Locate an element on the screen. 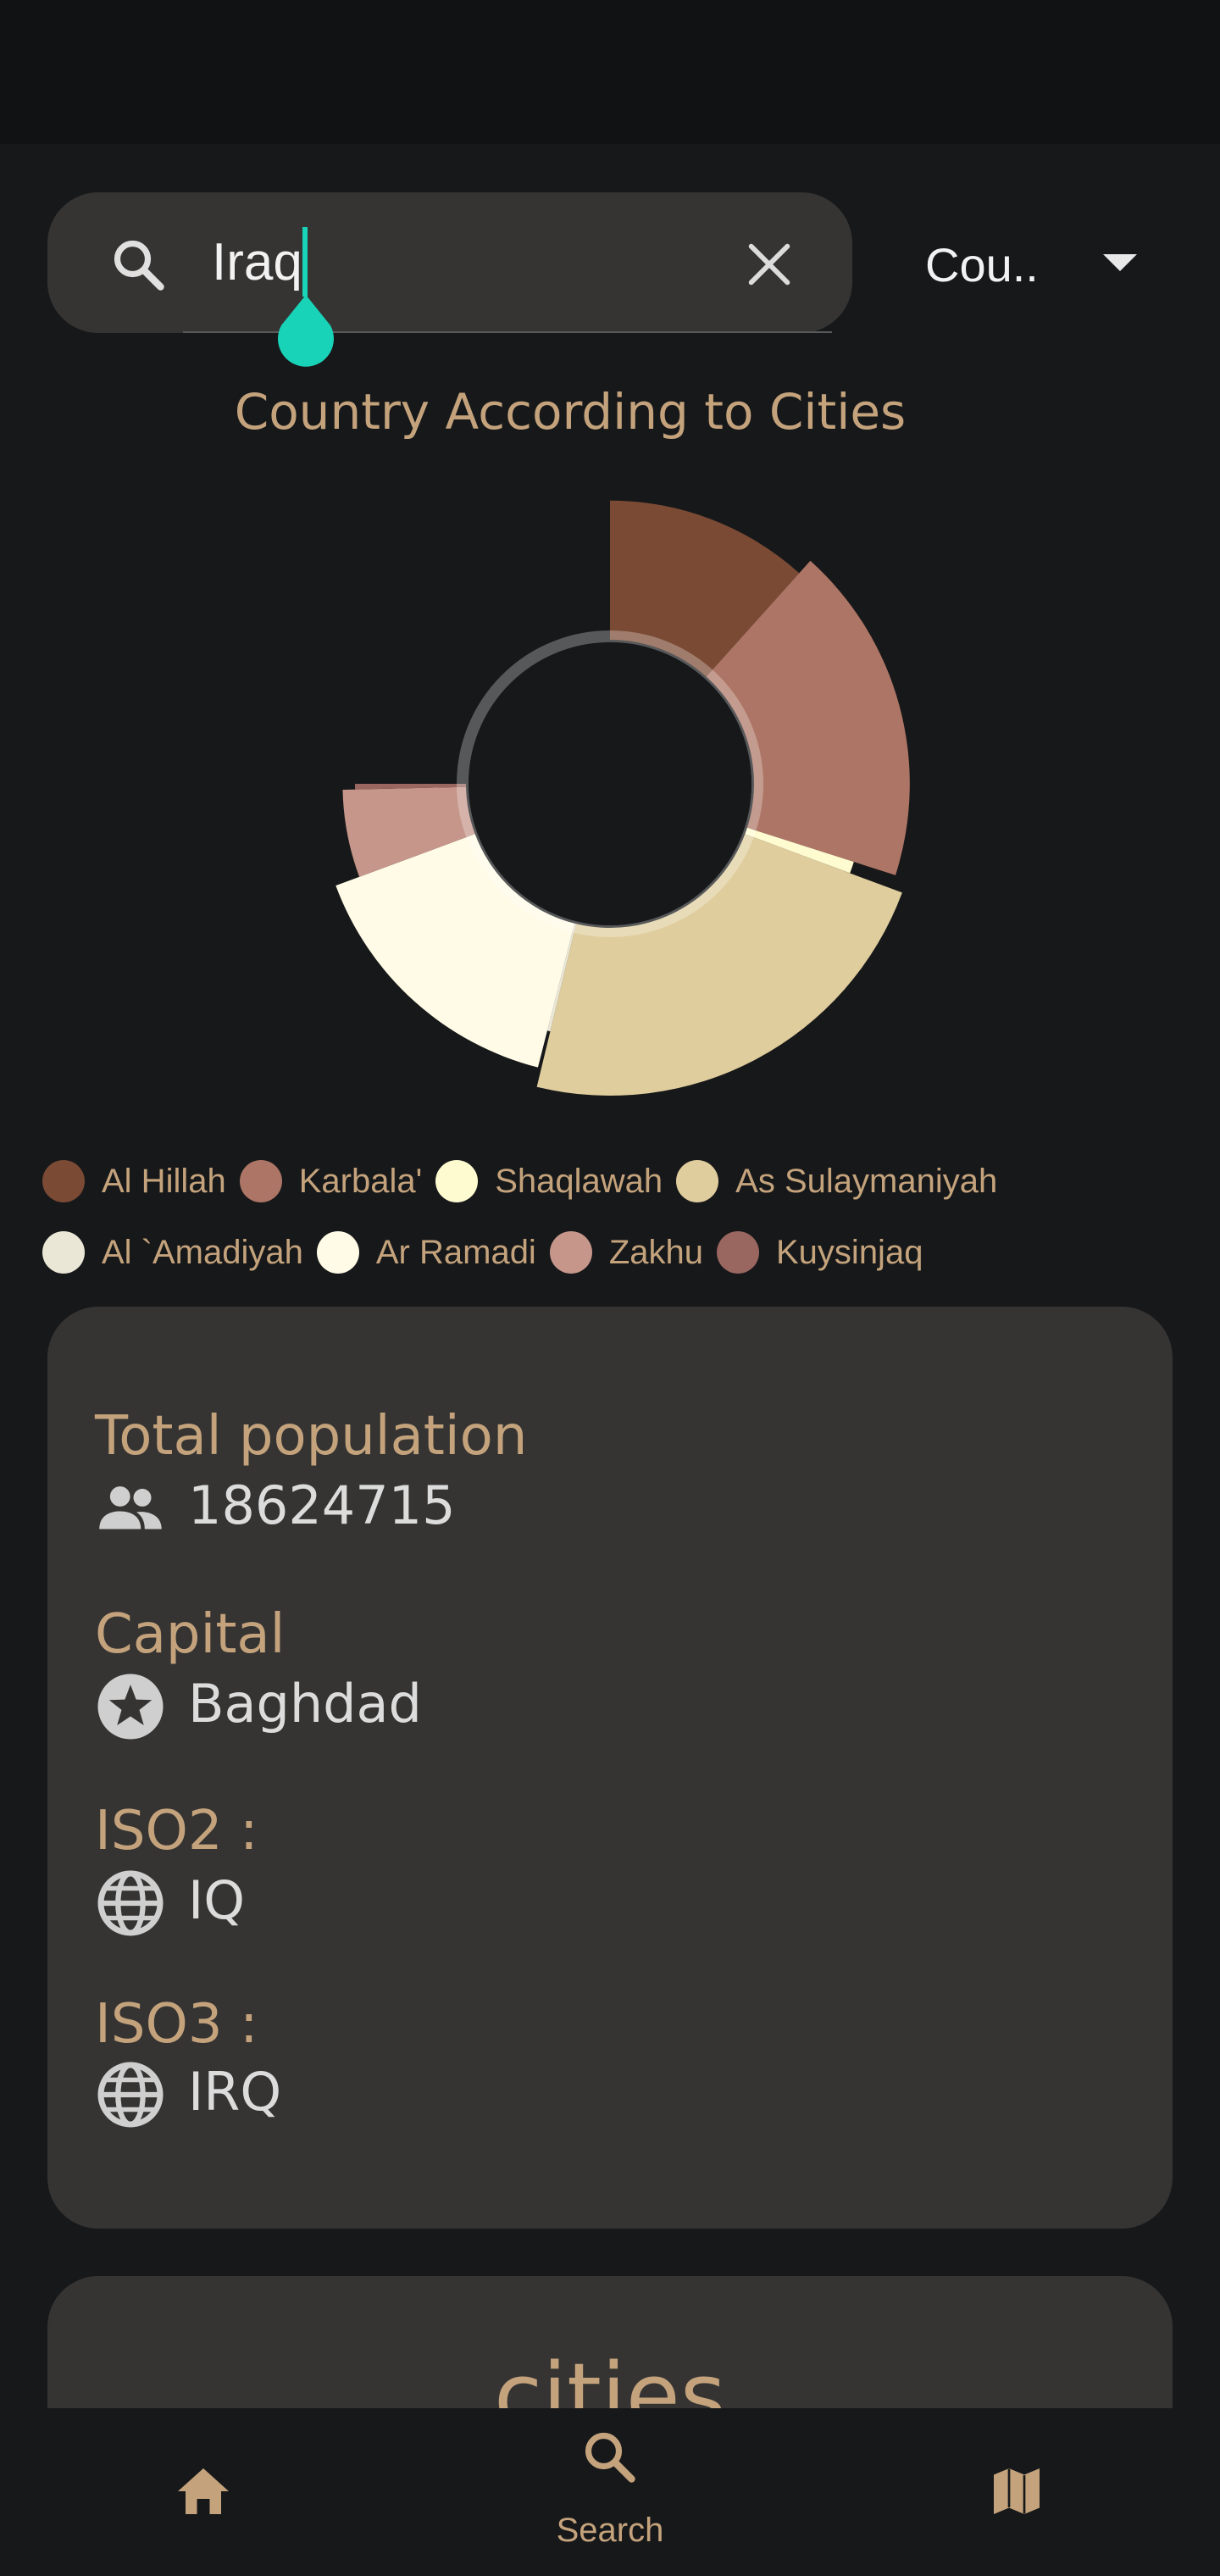 The height and width of the screenshot is (2576, 1220). legend-label: Kuysinjaq is located at coordinates (849, 1252).